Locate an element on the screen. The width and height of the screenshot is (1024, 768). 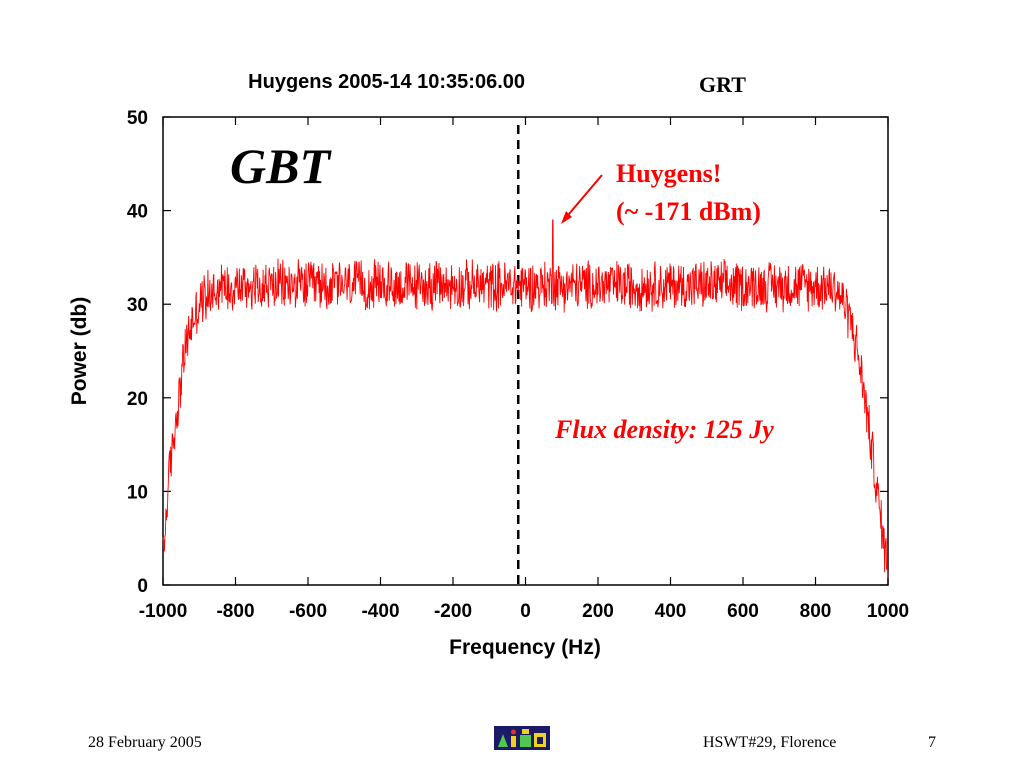
x-tick-label: 200 is located at coordinates (598, 611).